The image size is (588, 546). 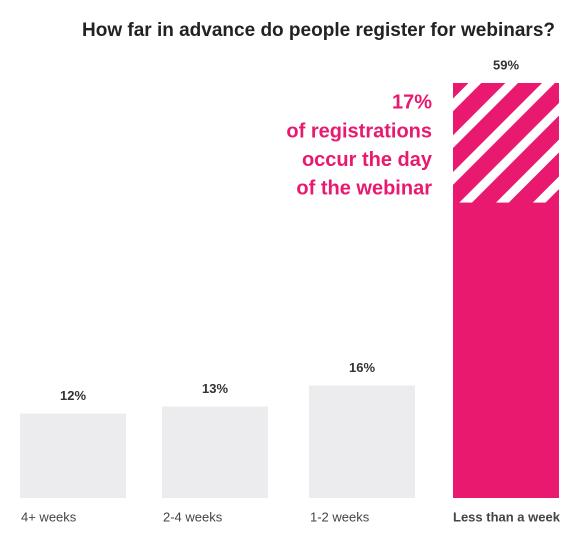 I want to click on value-label: 59%, so click(x=506, y=64).